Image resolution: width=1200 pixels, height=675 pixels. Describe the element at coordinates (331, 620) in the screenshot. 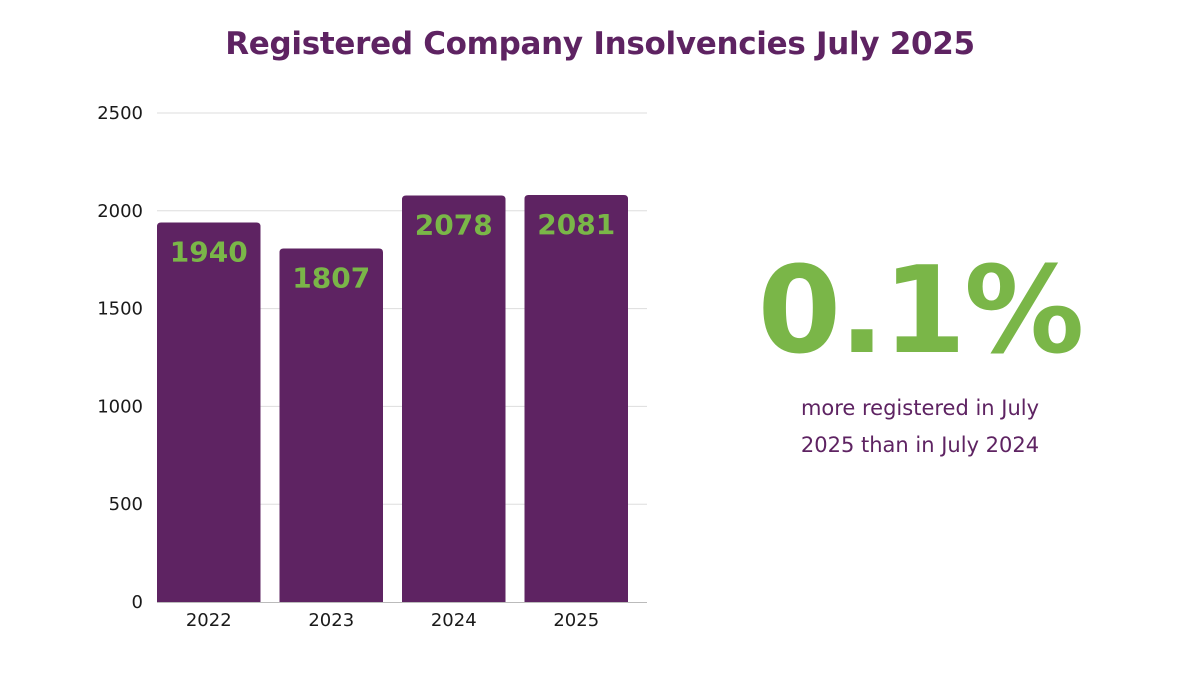

I see `x-tick-label: 2023` at that location.